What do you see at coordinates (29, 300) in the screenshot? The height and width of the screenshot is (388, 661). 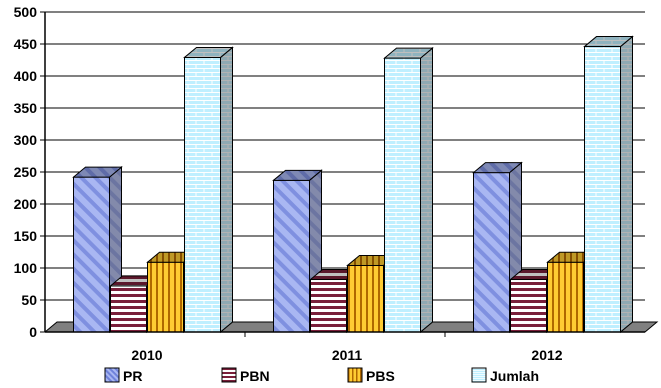 I see `y-tick-label: 50` at bounding box center [29, 300].